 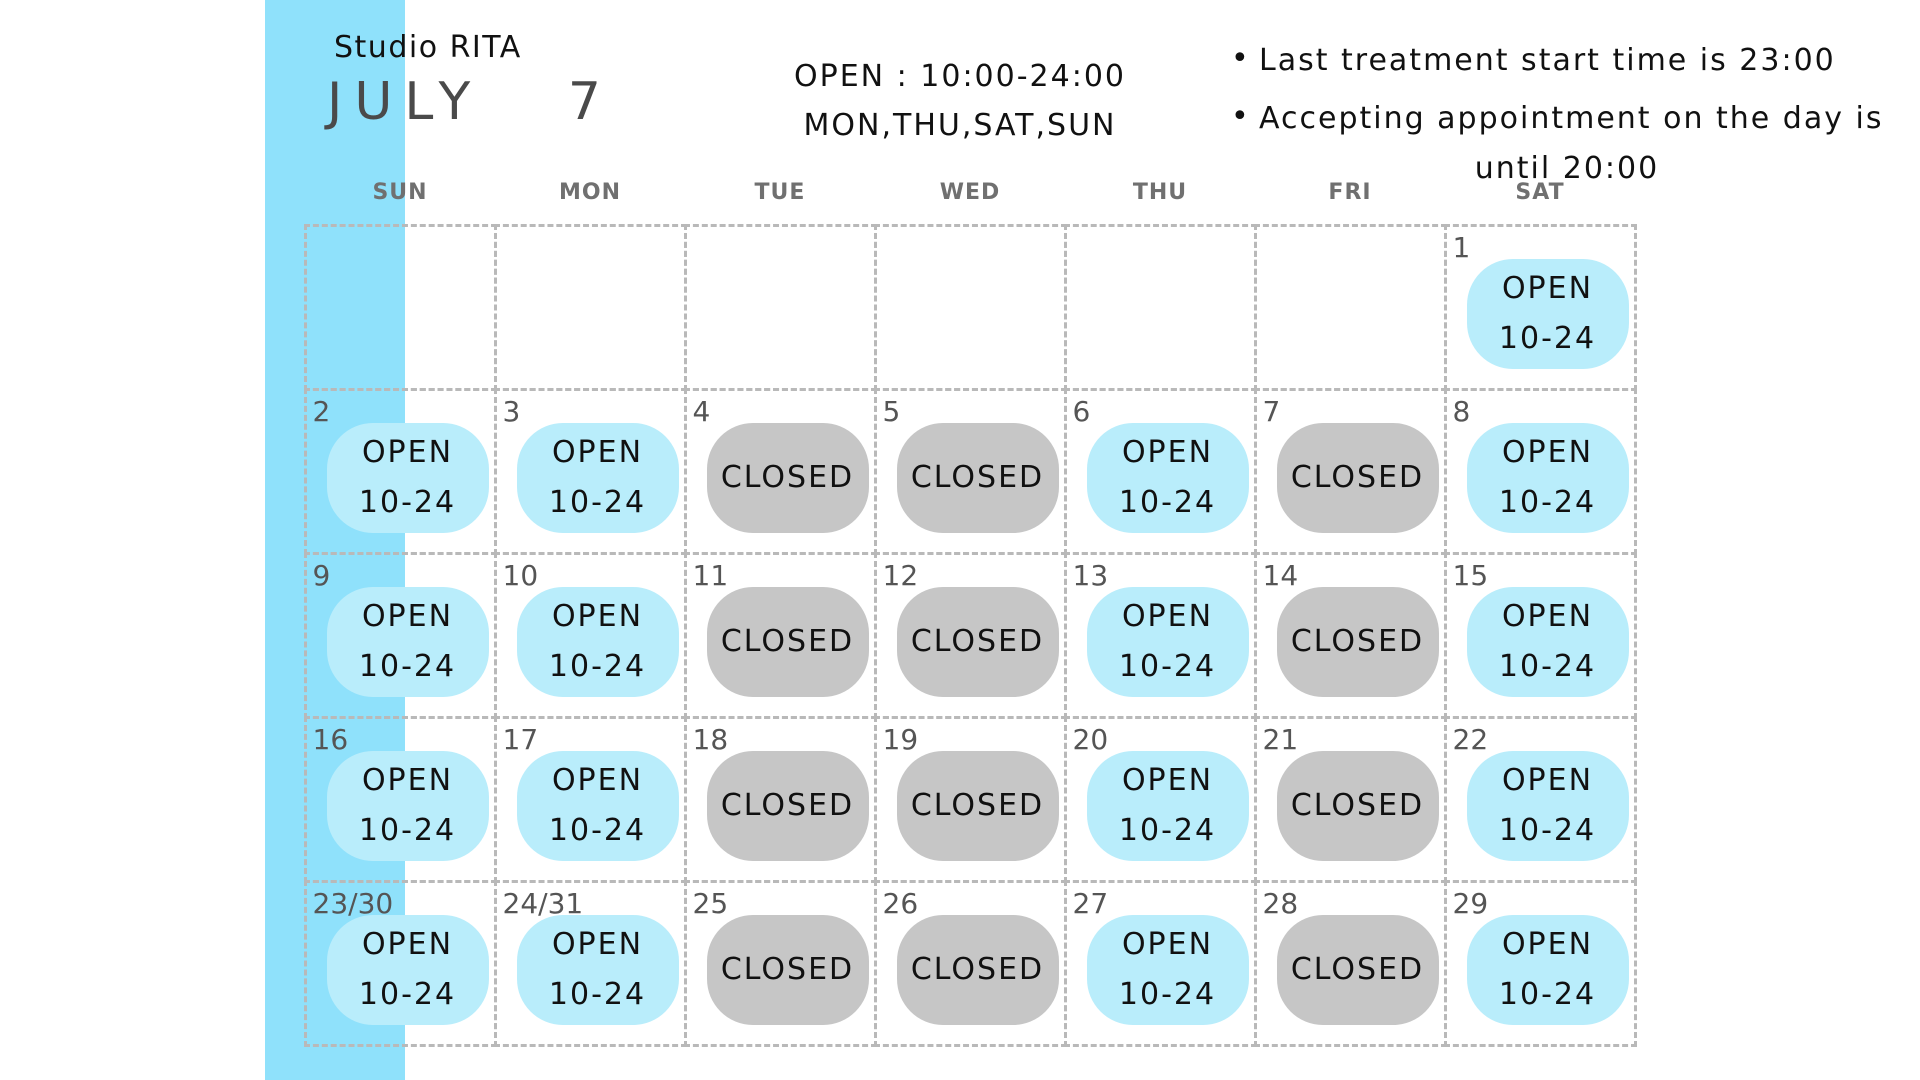 What do you see at coordinates (959, 76) in the screenshot?
I see `opening-hours-time: OPEN : 10:00-24:00` at bounding box center [959, 76].